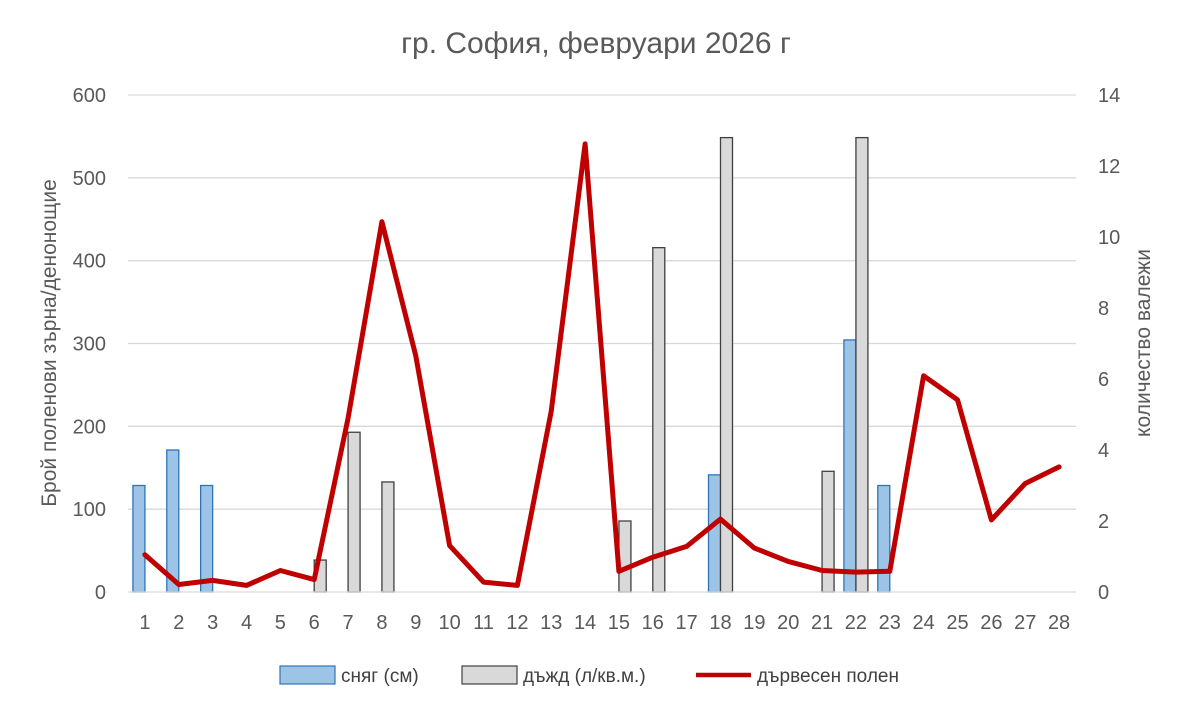  I want to click on y-left-tick-label: 400, so click(89, 262).